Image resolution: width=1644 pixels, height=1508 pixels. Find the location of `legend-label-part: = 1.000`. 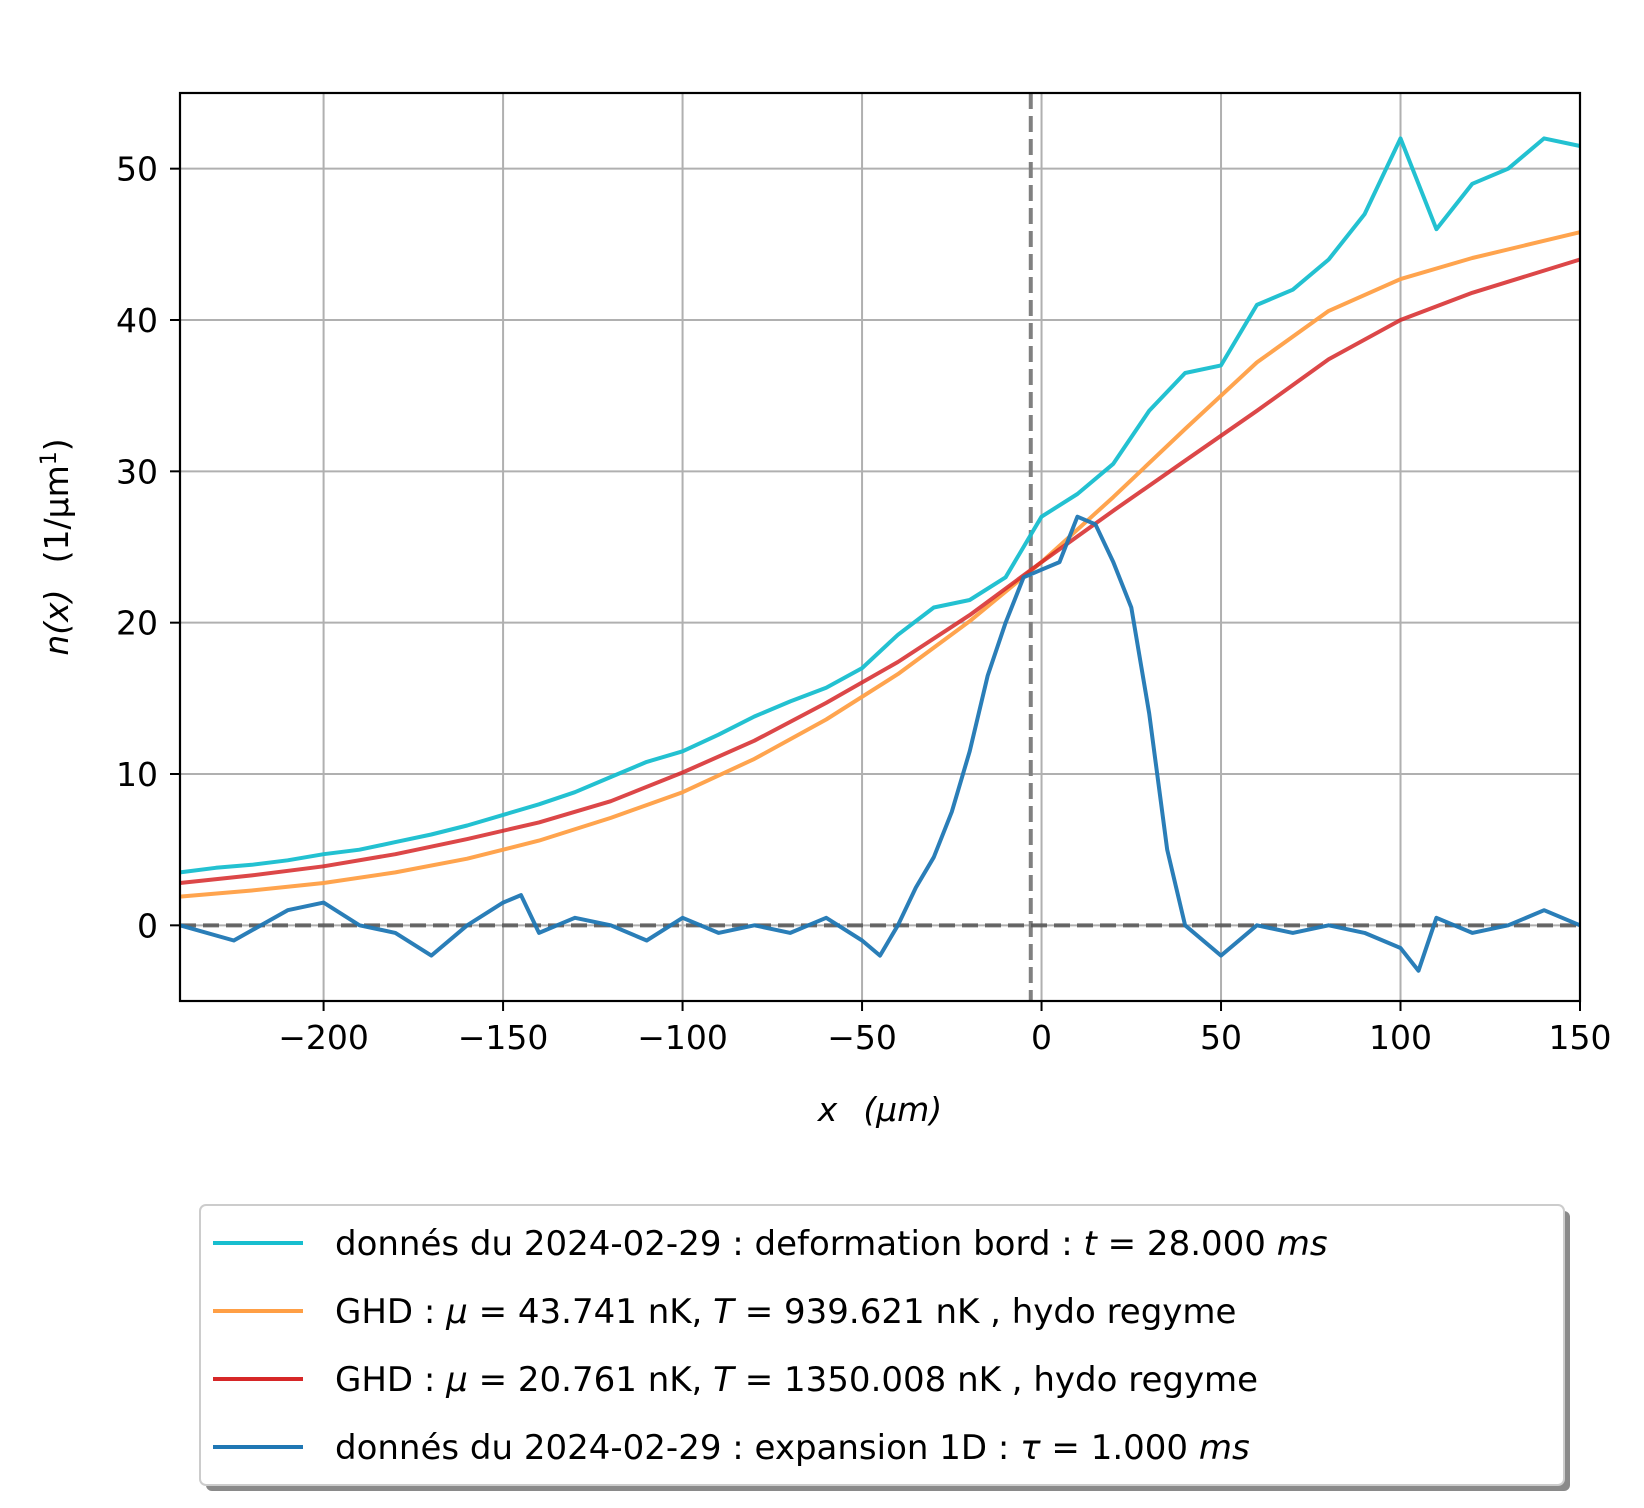

legend-label-part: = 1.000 is located at coordinates (1120, 1448).